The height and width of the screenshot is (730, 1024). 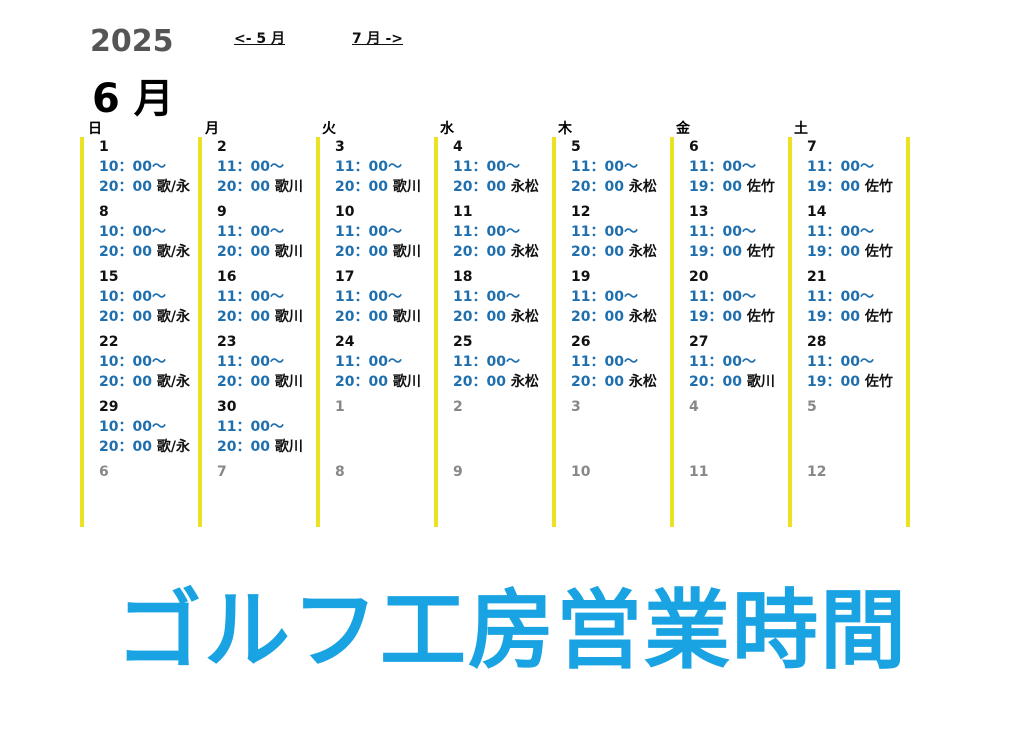 What do you see at coordinates (463, 277) in the screenshot?
I see `day-number: 18` at bounding box center [463, 277].